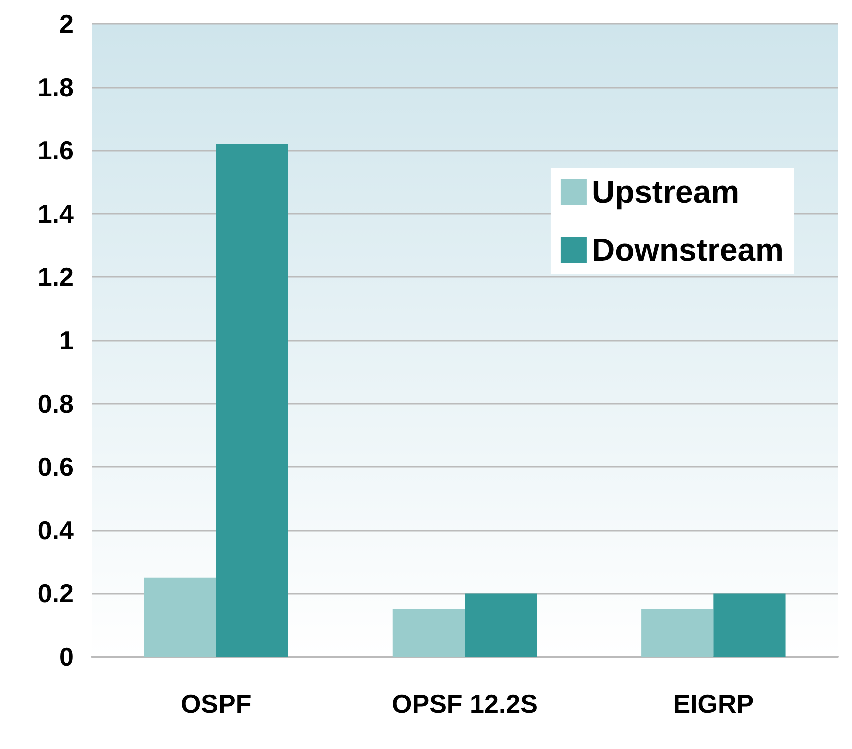 The height and width of the screenshot is (749, 852). What do you see at coordinates (56, 593) in the screenshot?
I see `y-tick-label: 0.2` at bounding box center [56, 593].